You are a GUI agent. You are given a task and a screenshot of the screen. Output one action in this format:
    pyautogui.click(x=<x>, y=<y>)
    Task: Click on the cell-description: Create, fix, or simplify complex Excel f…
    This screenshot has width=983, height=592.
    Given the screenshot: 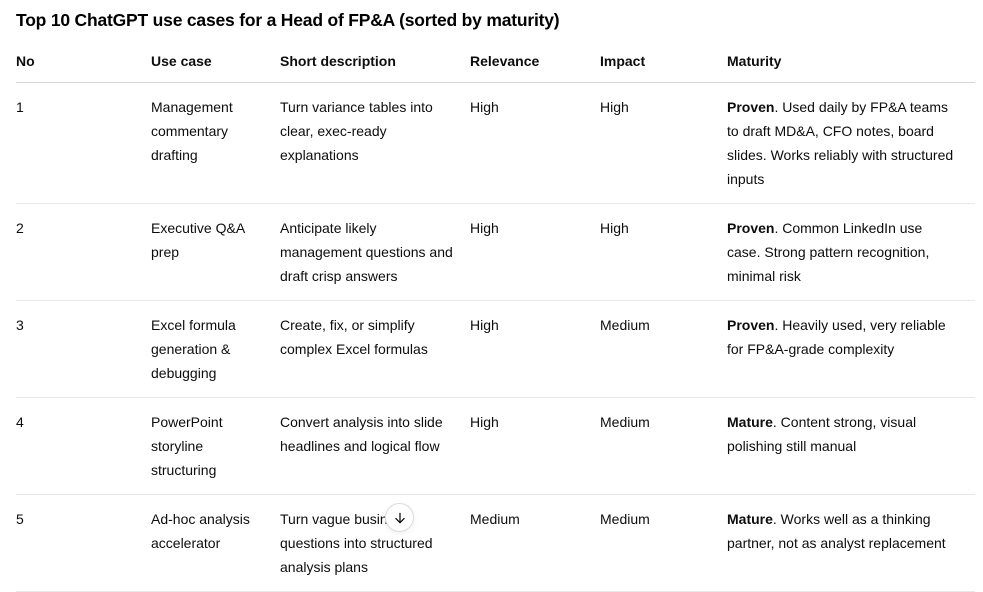 What is the action you would take?
    pyautogui.click(x=375, y=349)
    